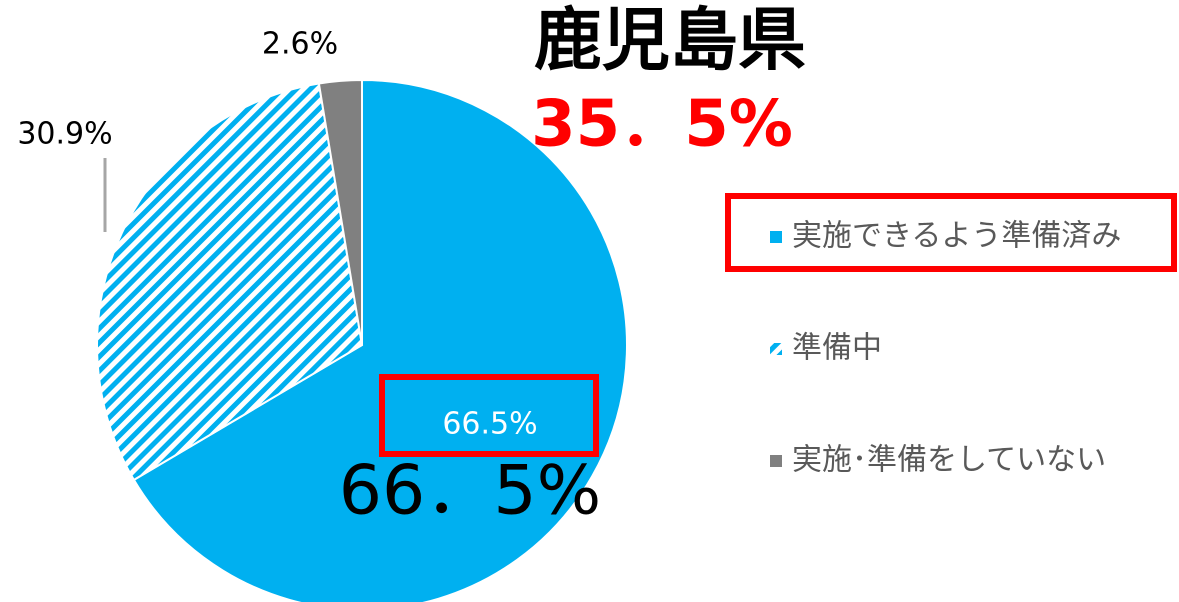 Image resolution: width=1179 pixels, height=602 pixels. Describe the element at coordinates (949, 460) in the screenshot. I see `legend-label: 実施･準備をしていない` at that location.